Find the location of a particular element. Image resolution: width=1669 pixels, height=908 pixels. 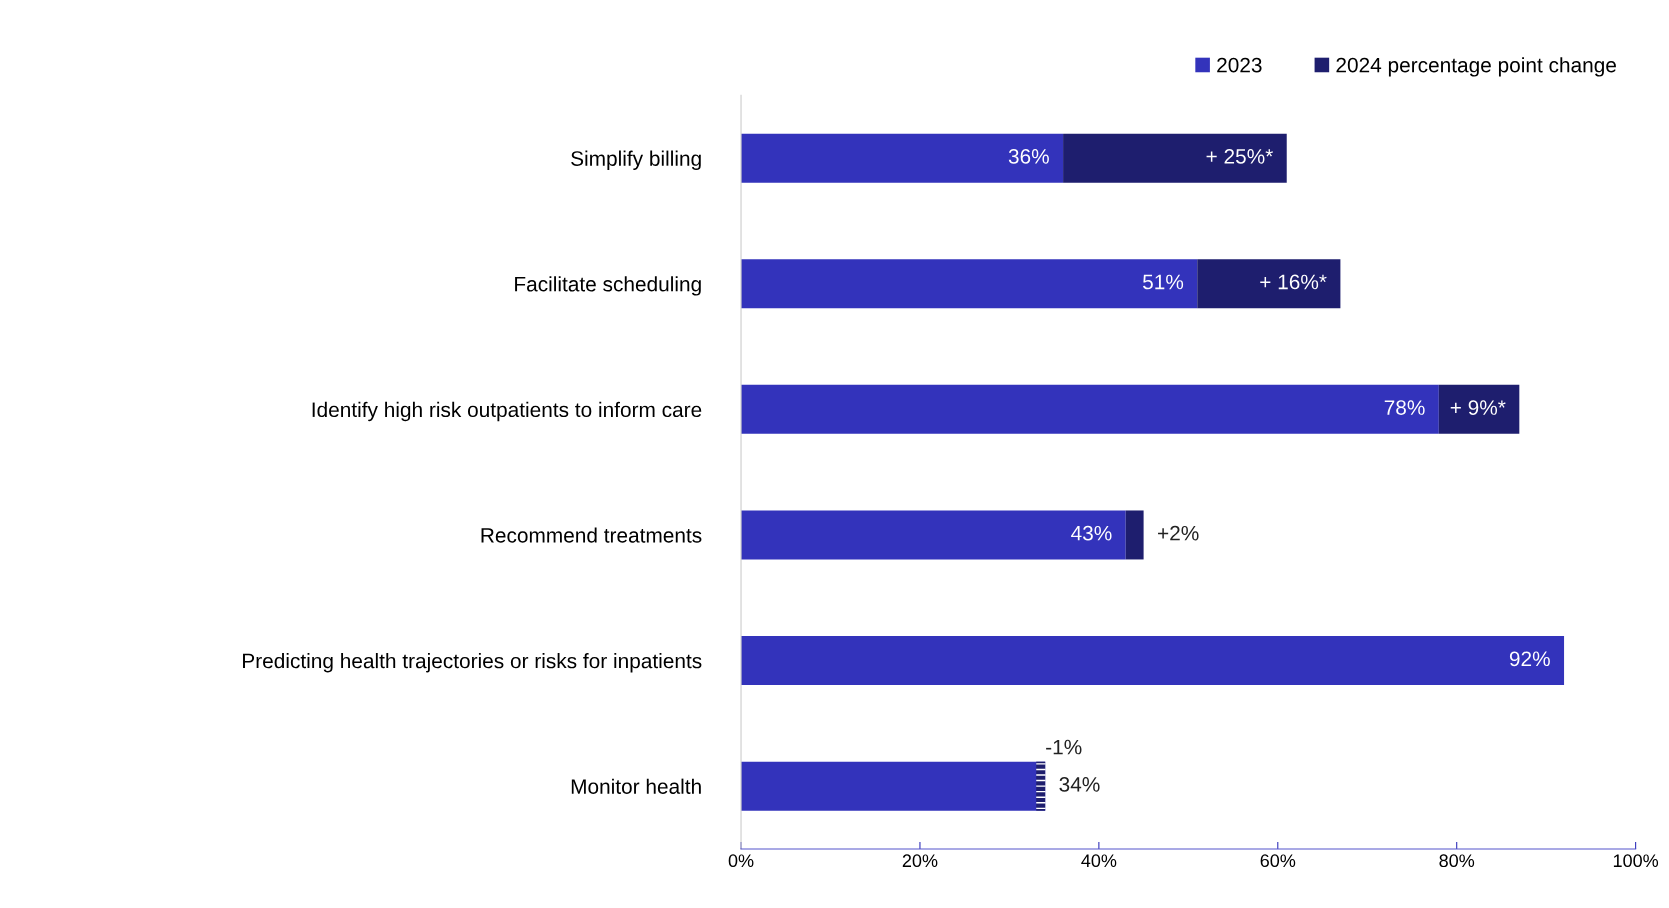

data-label: 78% is located at coordinates (1404, 407).